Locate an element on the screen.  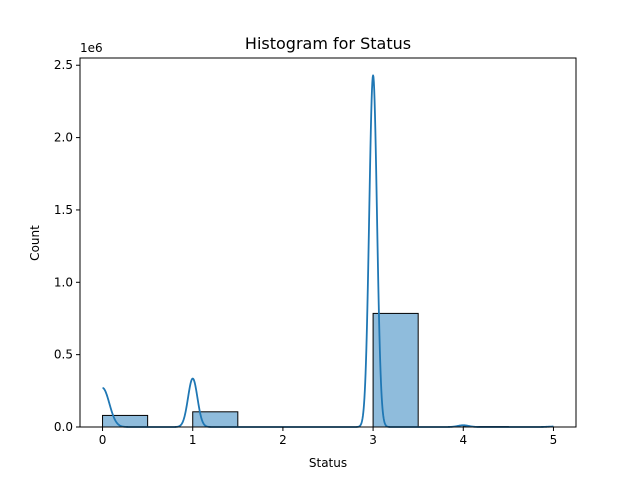
y-tick-label-5: 2.5 is located at coordinates (63, 65).